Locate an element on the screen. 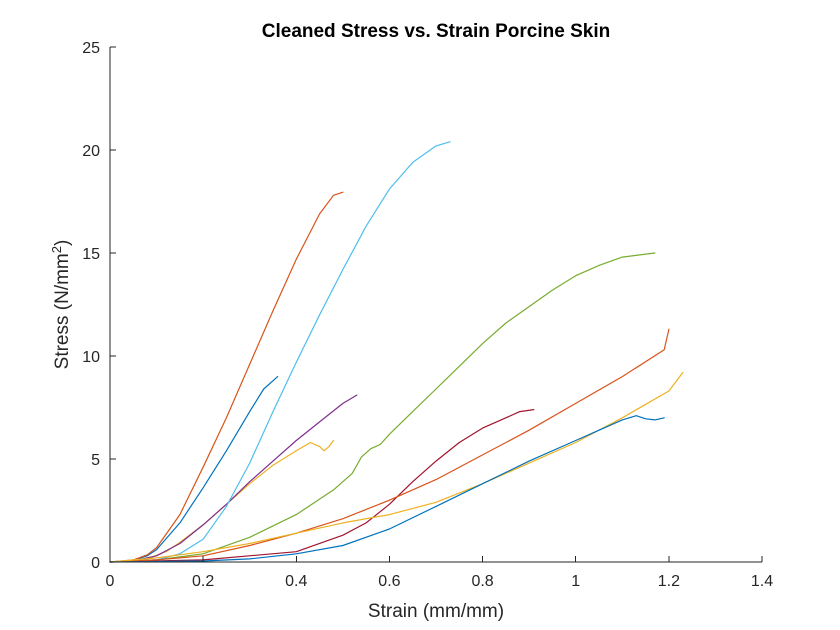 Image resolution: width=840 pixels, height=630 pixels. y-tick-label: 5 is located at coordinates (95, 460).